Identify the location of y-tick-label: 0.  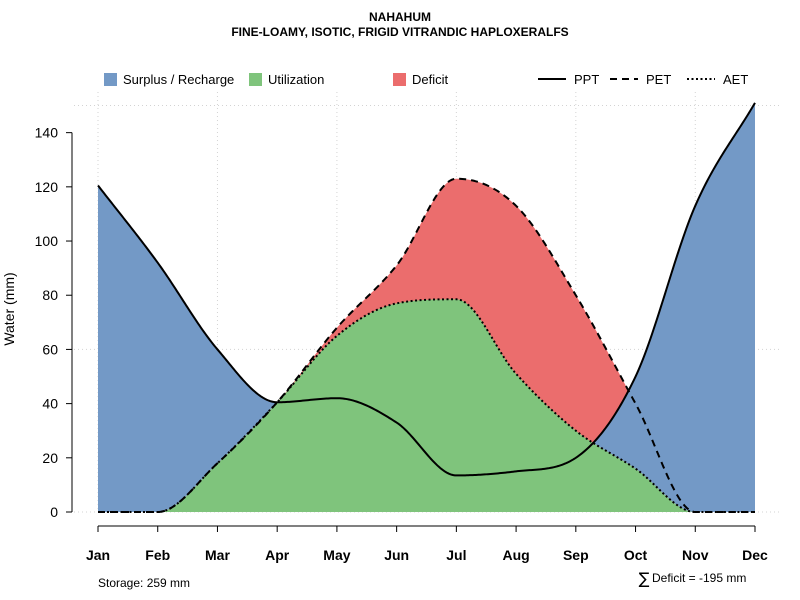
(54, 512).